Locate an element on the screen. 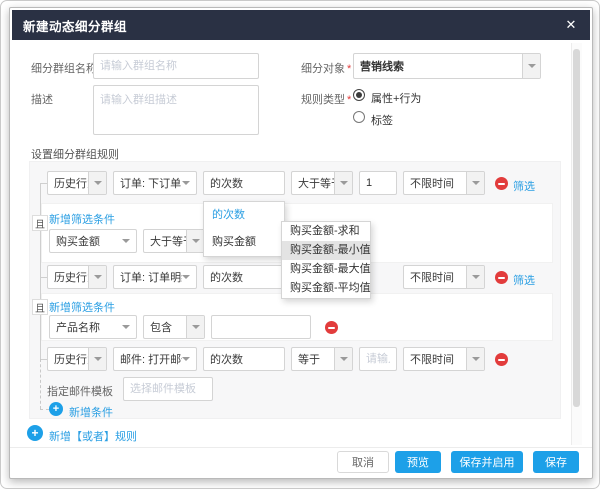 The width and height of the screenshot is (600, 489). dropdown-item: 购买金额 is located at coordinates (234, 242).